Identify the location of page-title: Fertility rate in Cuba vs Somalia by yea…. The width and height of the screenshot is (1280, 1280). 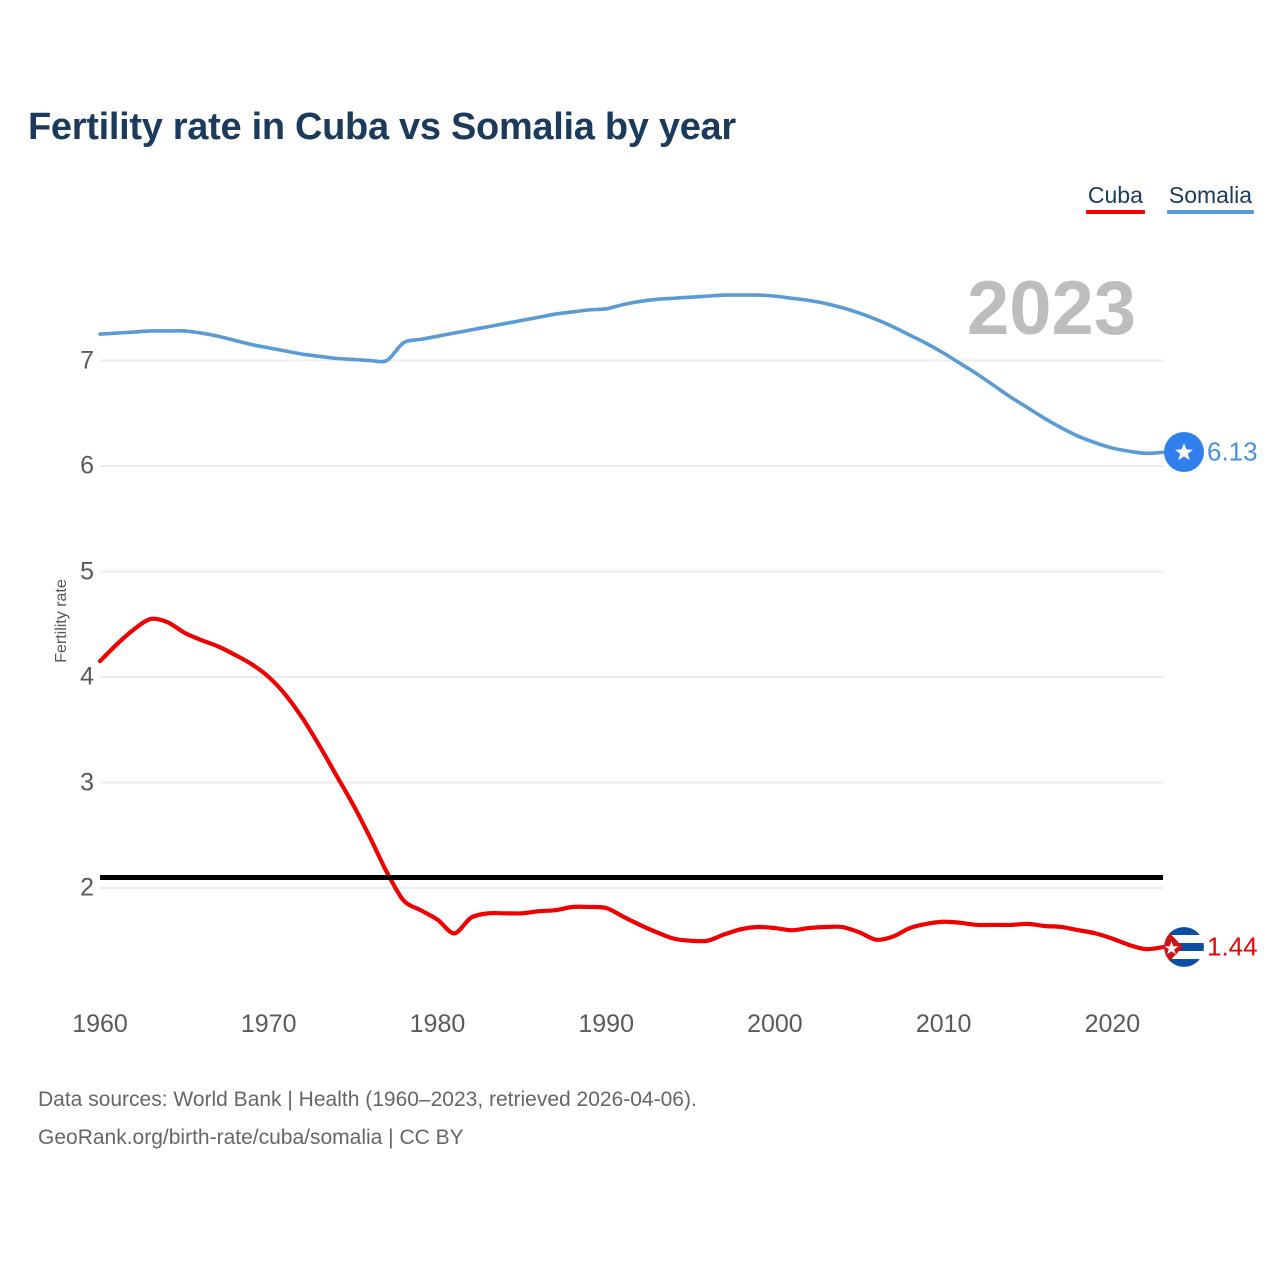
(382, 127).